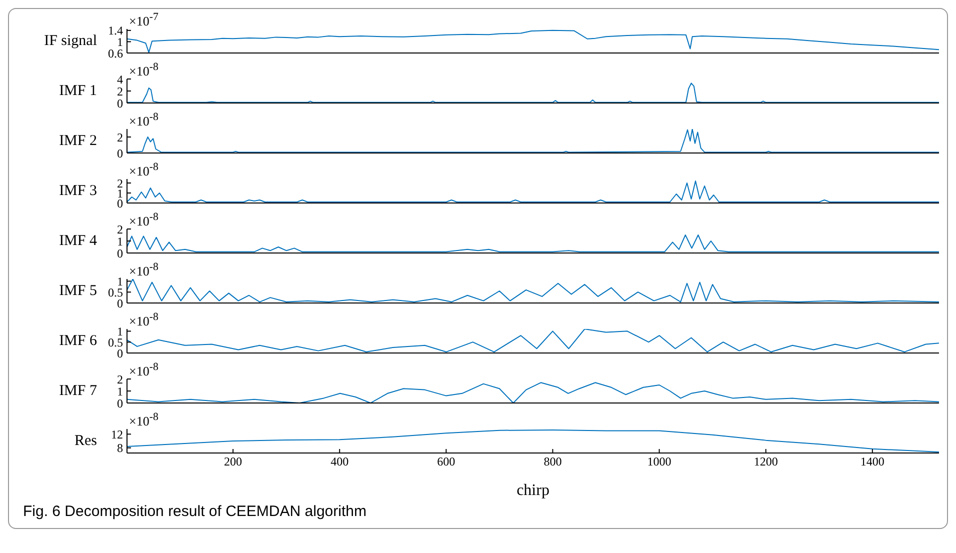 The image size is (956, 553). Describe the element at coordinates (120, 448) in the screenshot. I see `y-tick-label: 8` at that location.